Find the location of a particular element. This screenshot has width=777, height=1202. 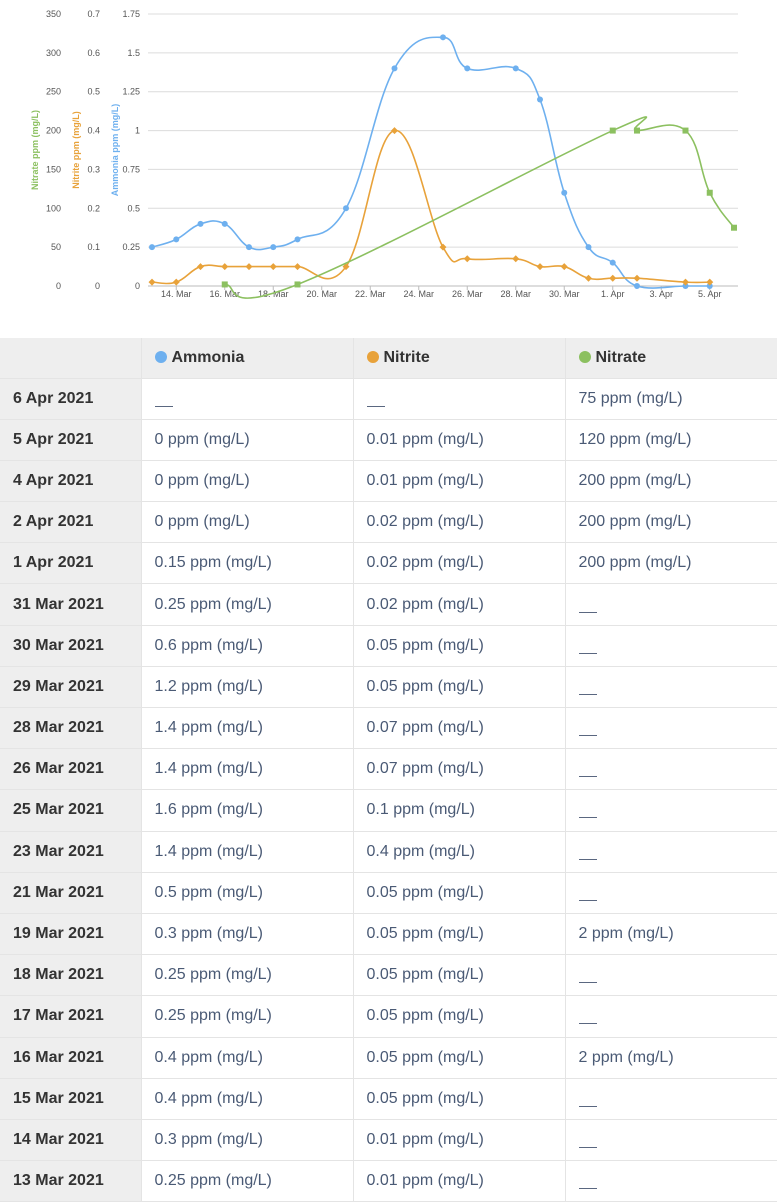

y-tick-label: 200 is located at coordinates (53, 131).